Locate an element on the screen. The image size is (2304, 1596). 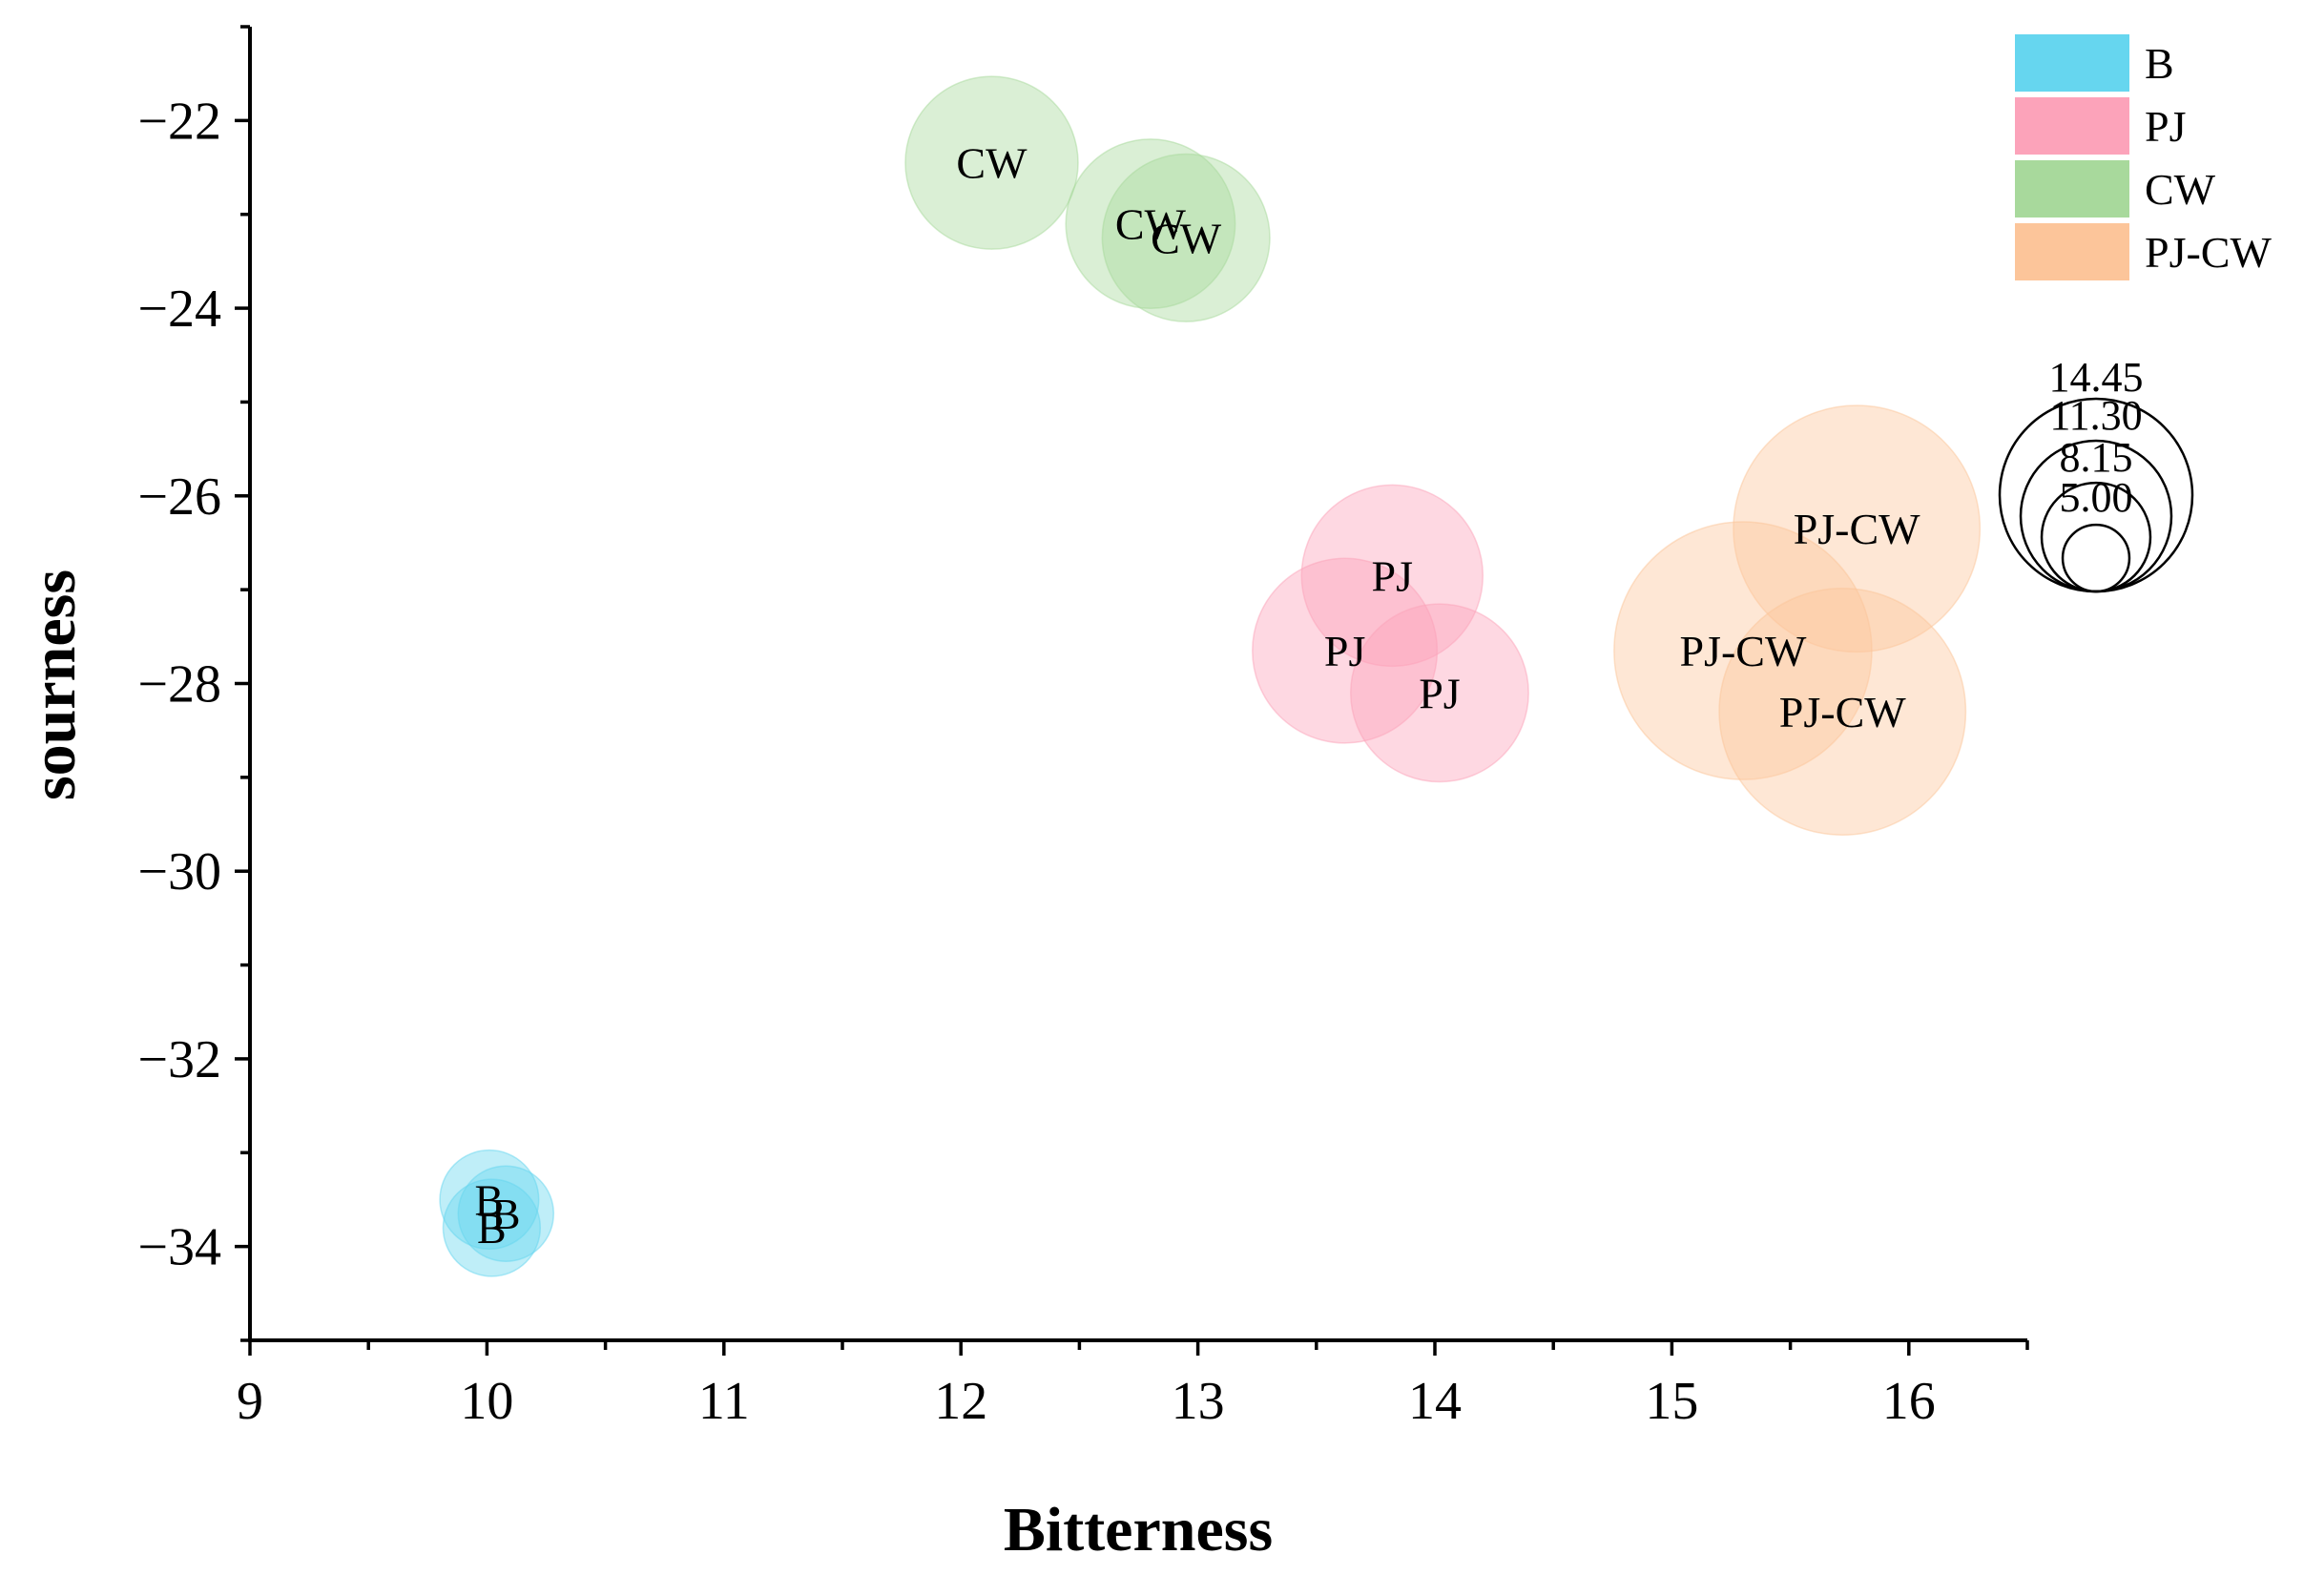
legend-swatch-cw is located at coordinates (2072, 189).